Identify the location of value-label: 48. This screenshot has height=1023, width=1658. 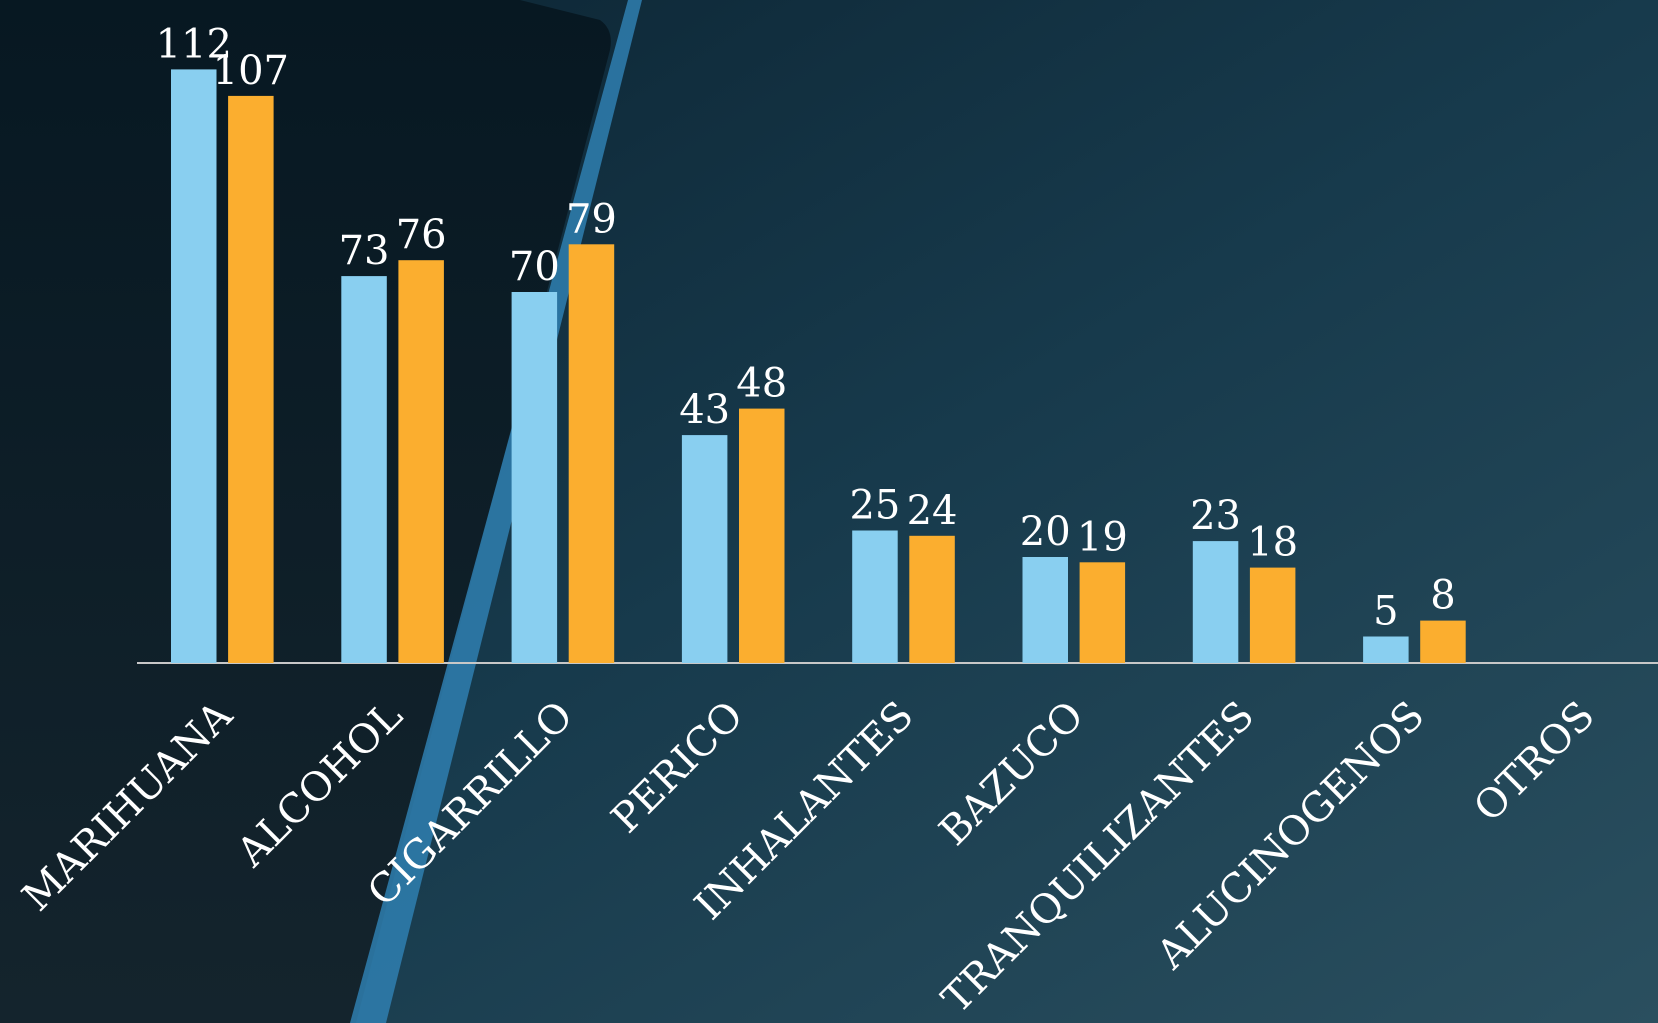
(761, 384).